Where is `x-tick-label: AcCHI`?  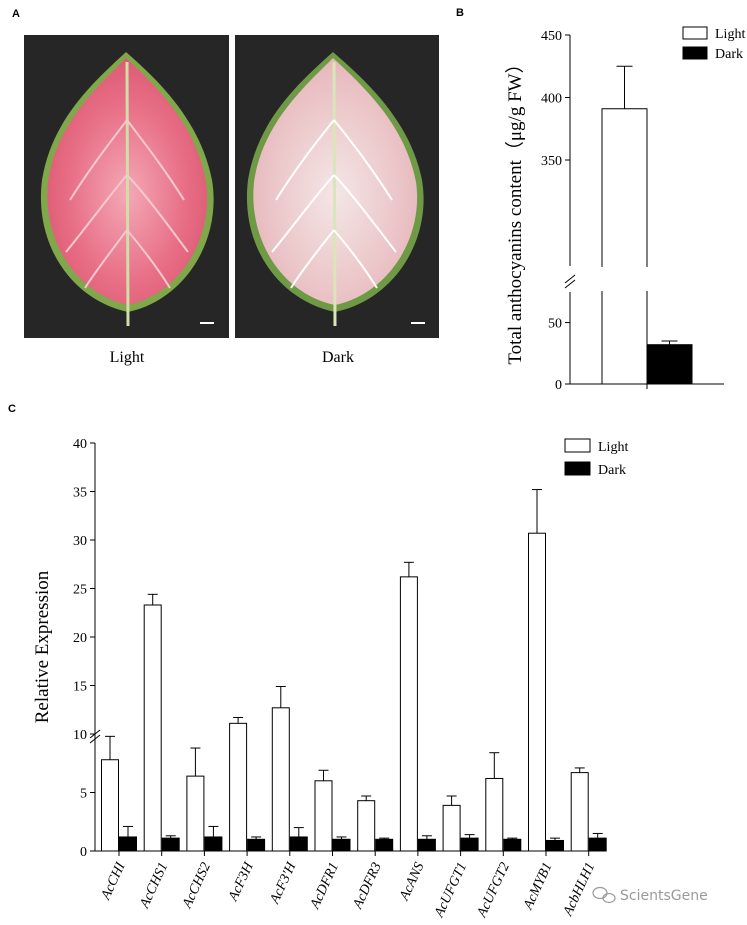 x-tick-label: AcCHI is located at coordinates (113, 881).